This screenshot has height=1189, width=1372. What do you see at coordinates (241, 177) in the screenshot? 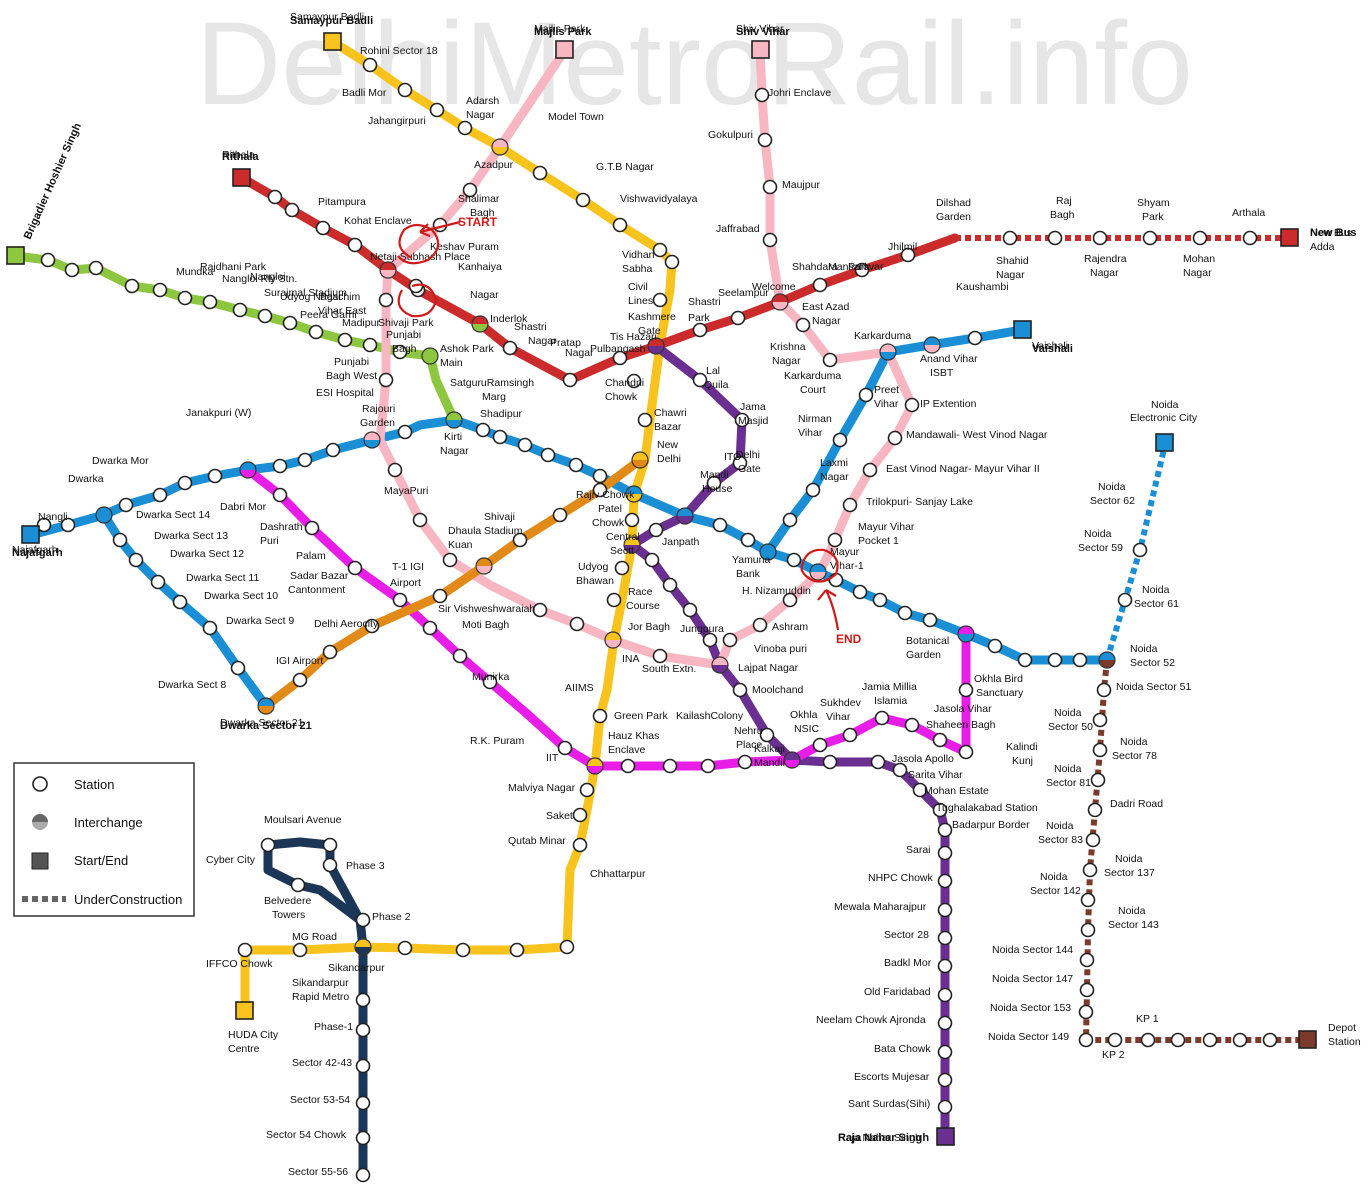
I see `terminal-rithala` at bounding box center [241, 177].